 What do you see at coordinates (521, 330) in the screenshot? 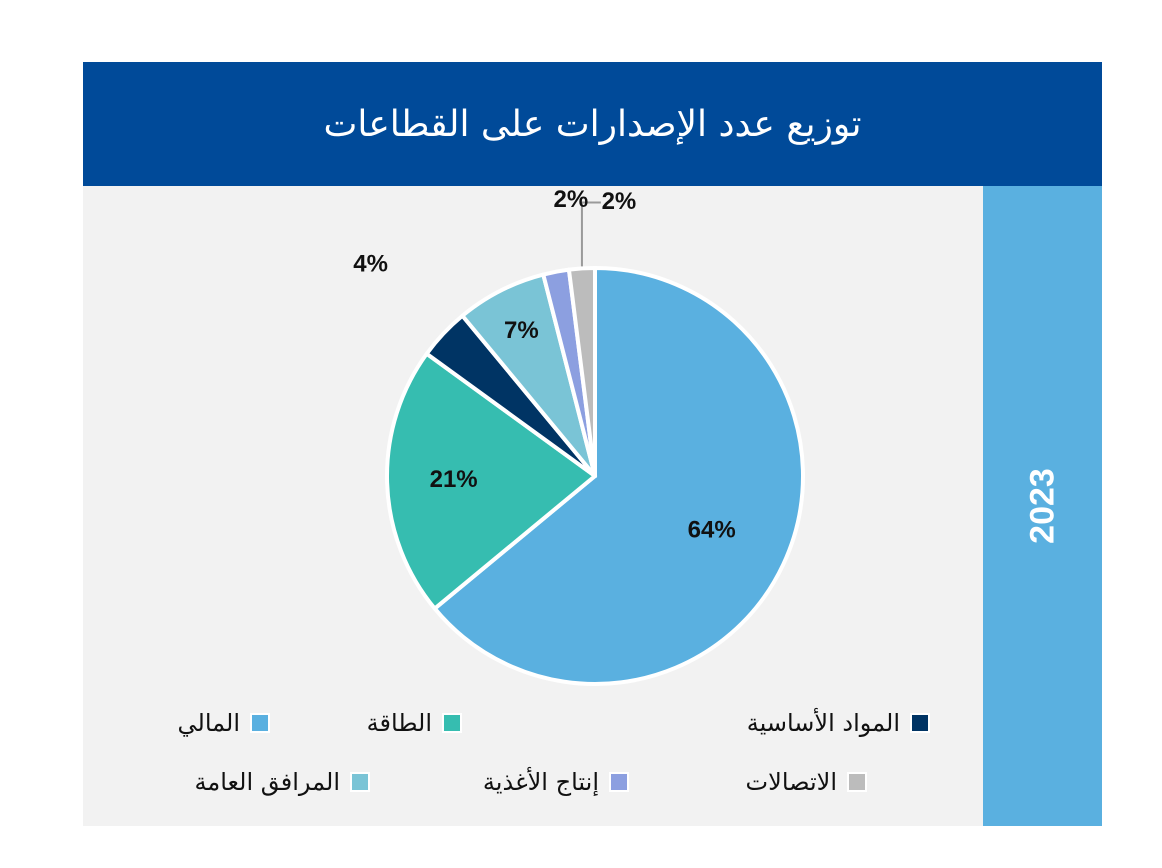
I see `data-label-utilities: 7%` at bounding box center [521, 330].